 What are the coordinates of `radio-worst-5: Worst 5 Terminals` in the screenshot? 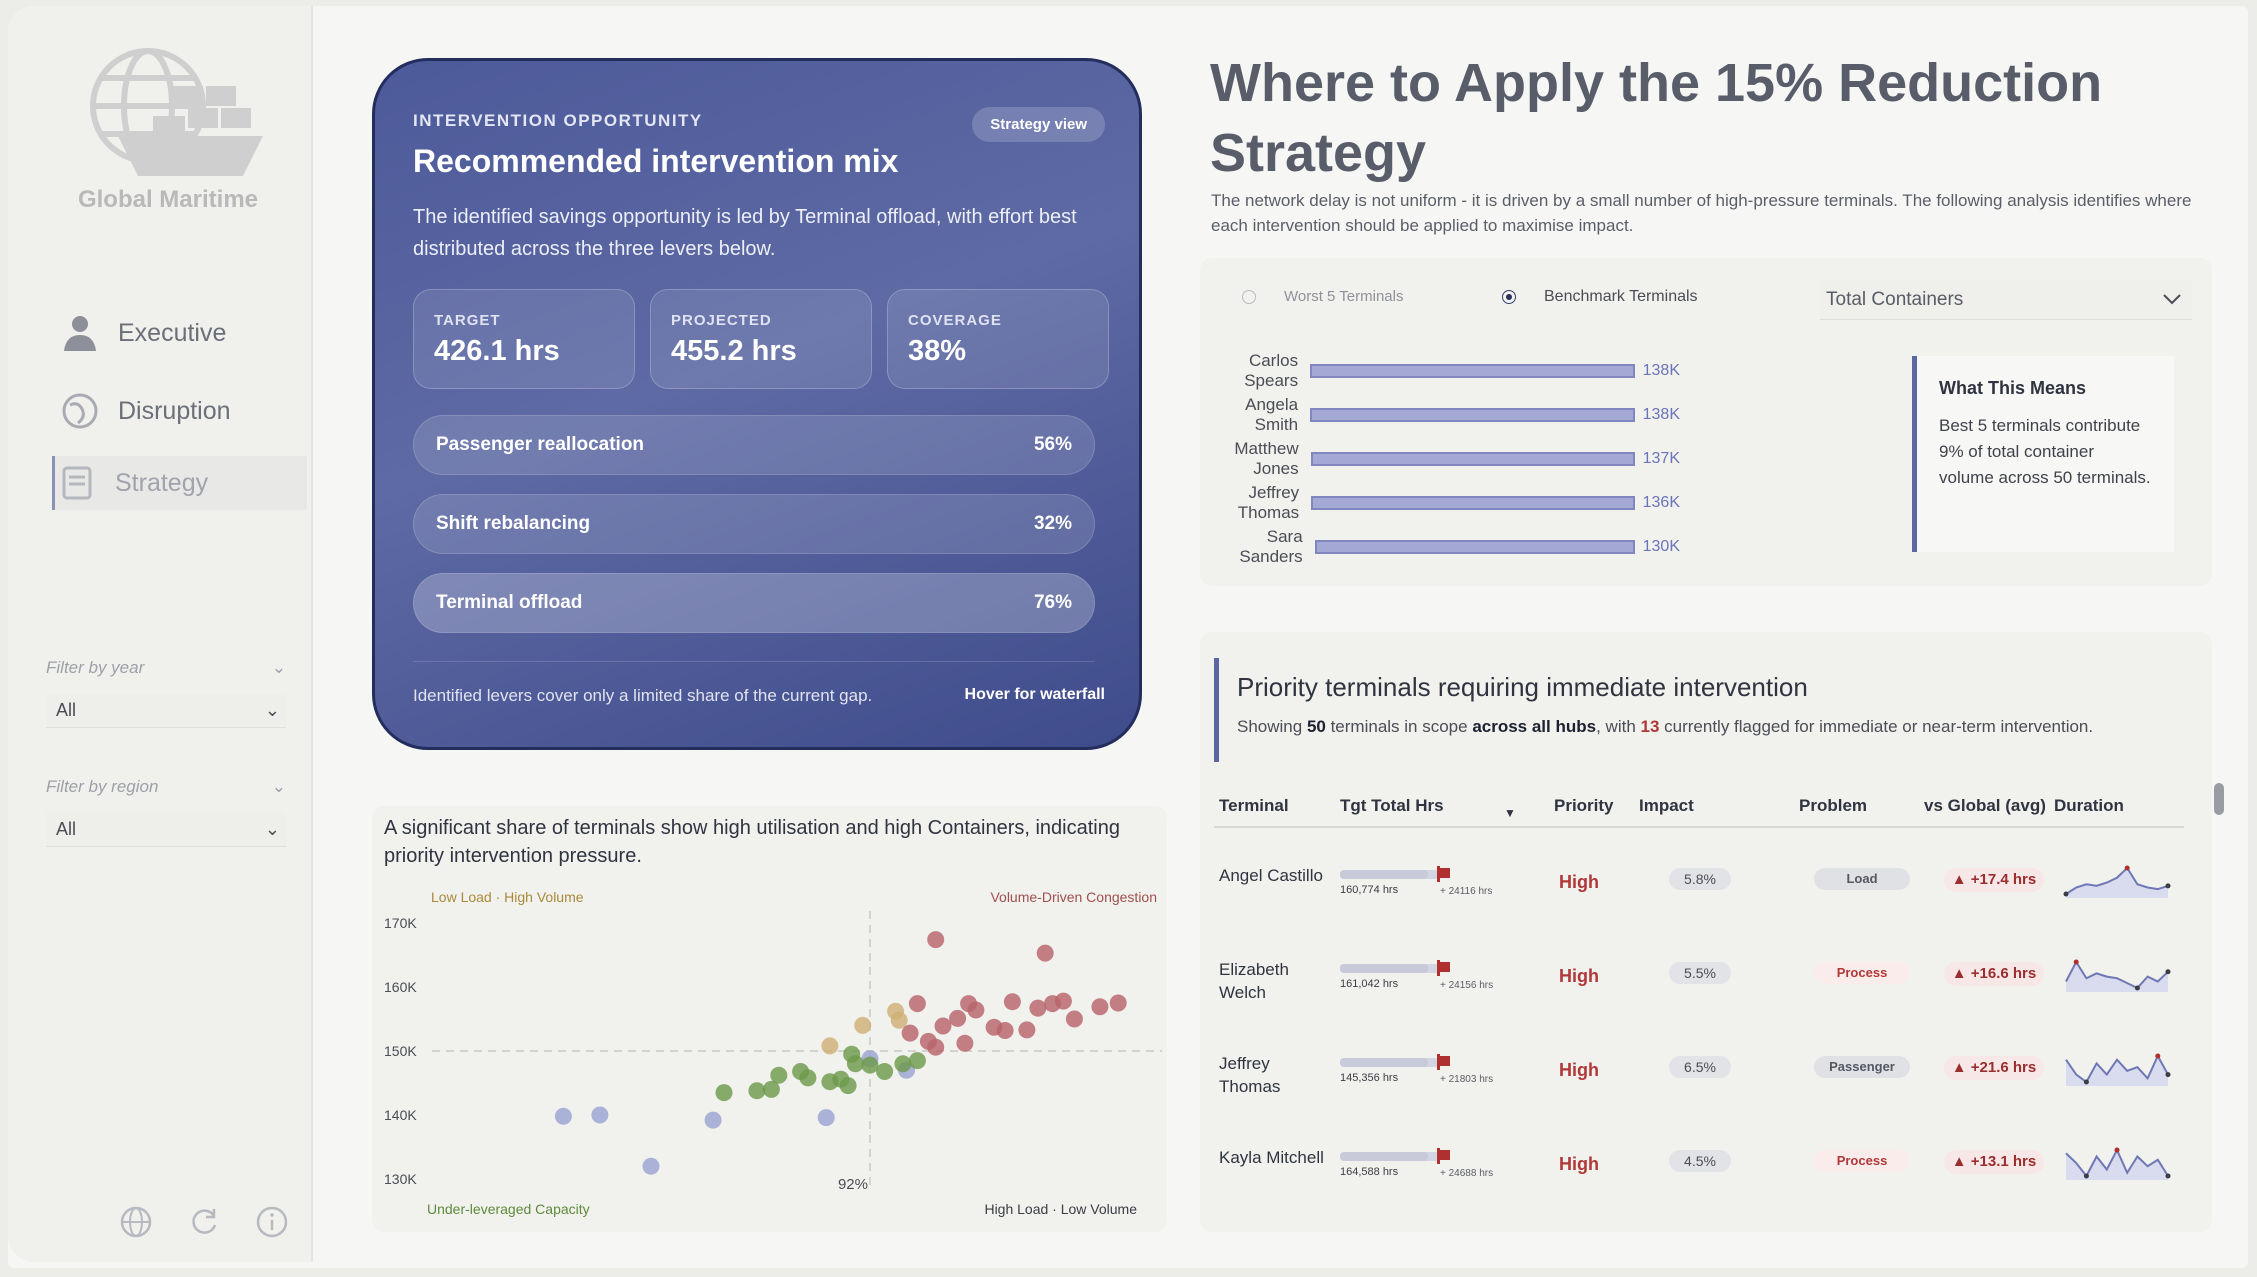 It's located at (1322, 296).